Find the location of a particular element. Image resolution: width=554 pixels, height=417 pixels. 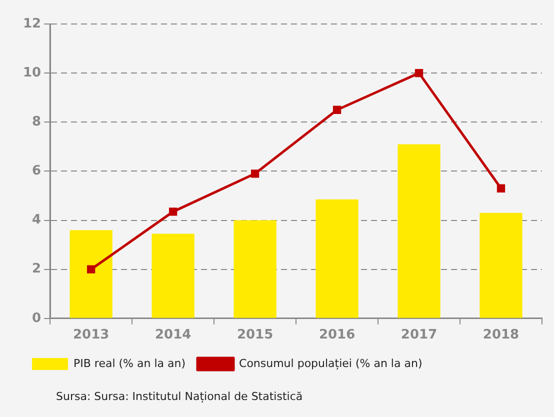

x-tick-label: 2018 is located at coordinates (501, 335).